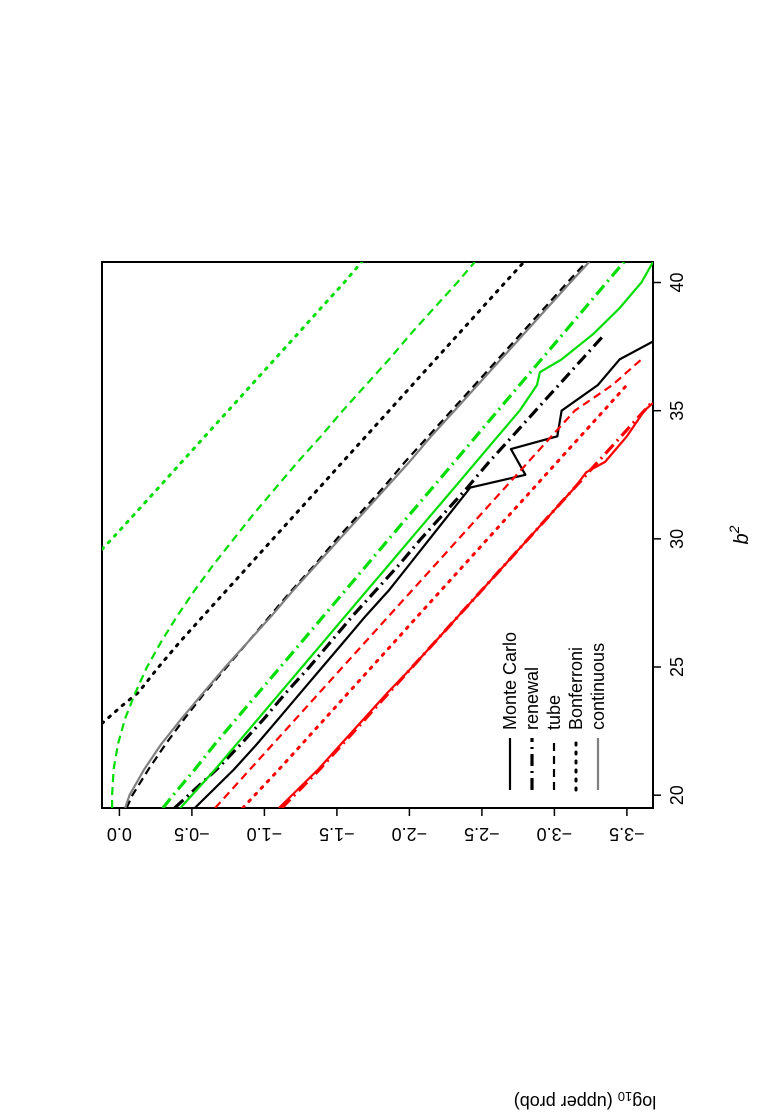 Image resolution: width=777 pixels, height=1120 pixels. What do you see at coordinates (677, 282) in the screenshot?
I see `x-tick-label: 40` at bounding box center [677, 282].